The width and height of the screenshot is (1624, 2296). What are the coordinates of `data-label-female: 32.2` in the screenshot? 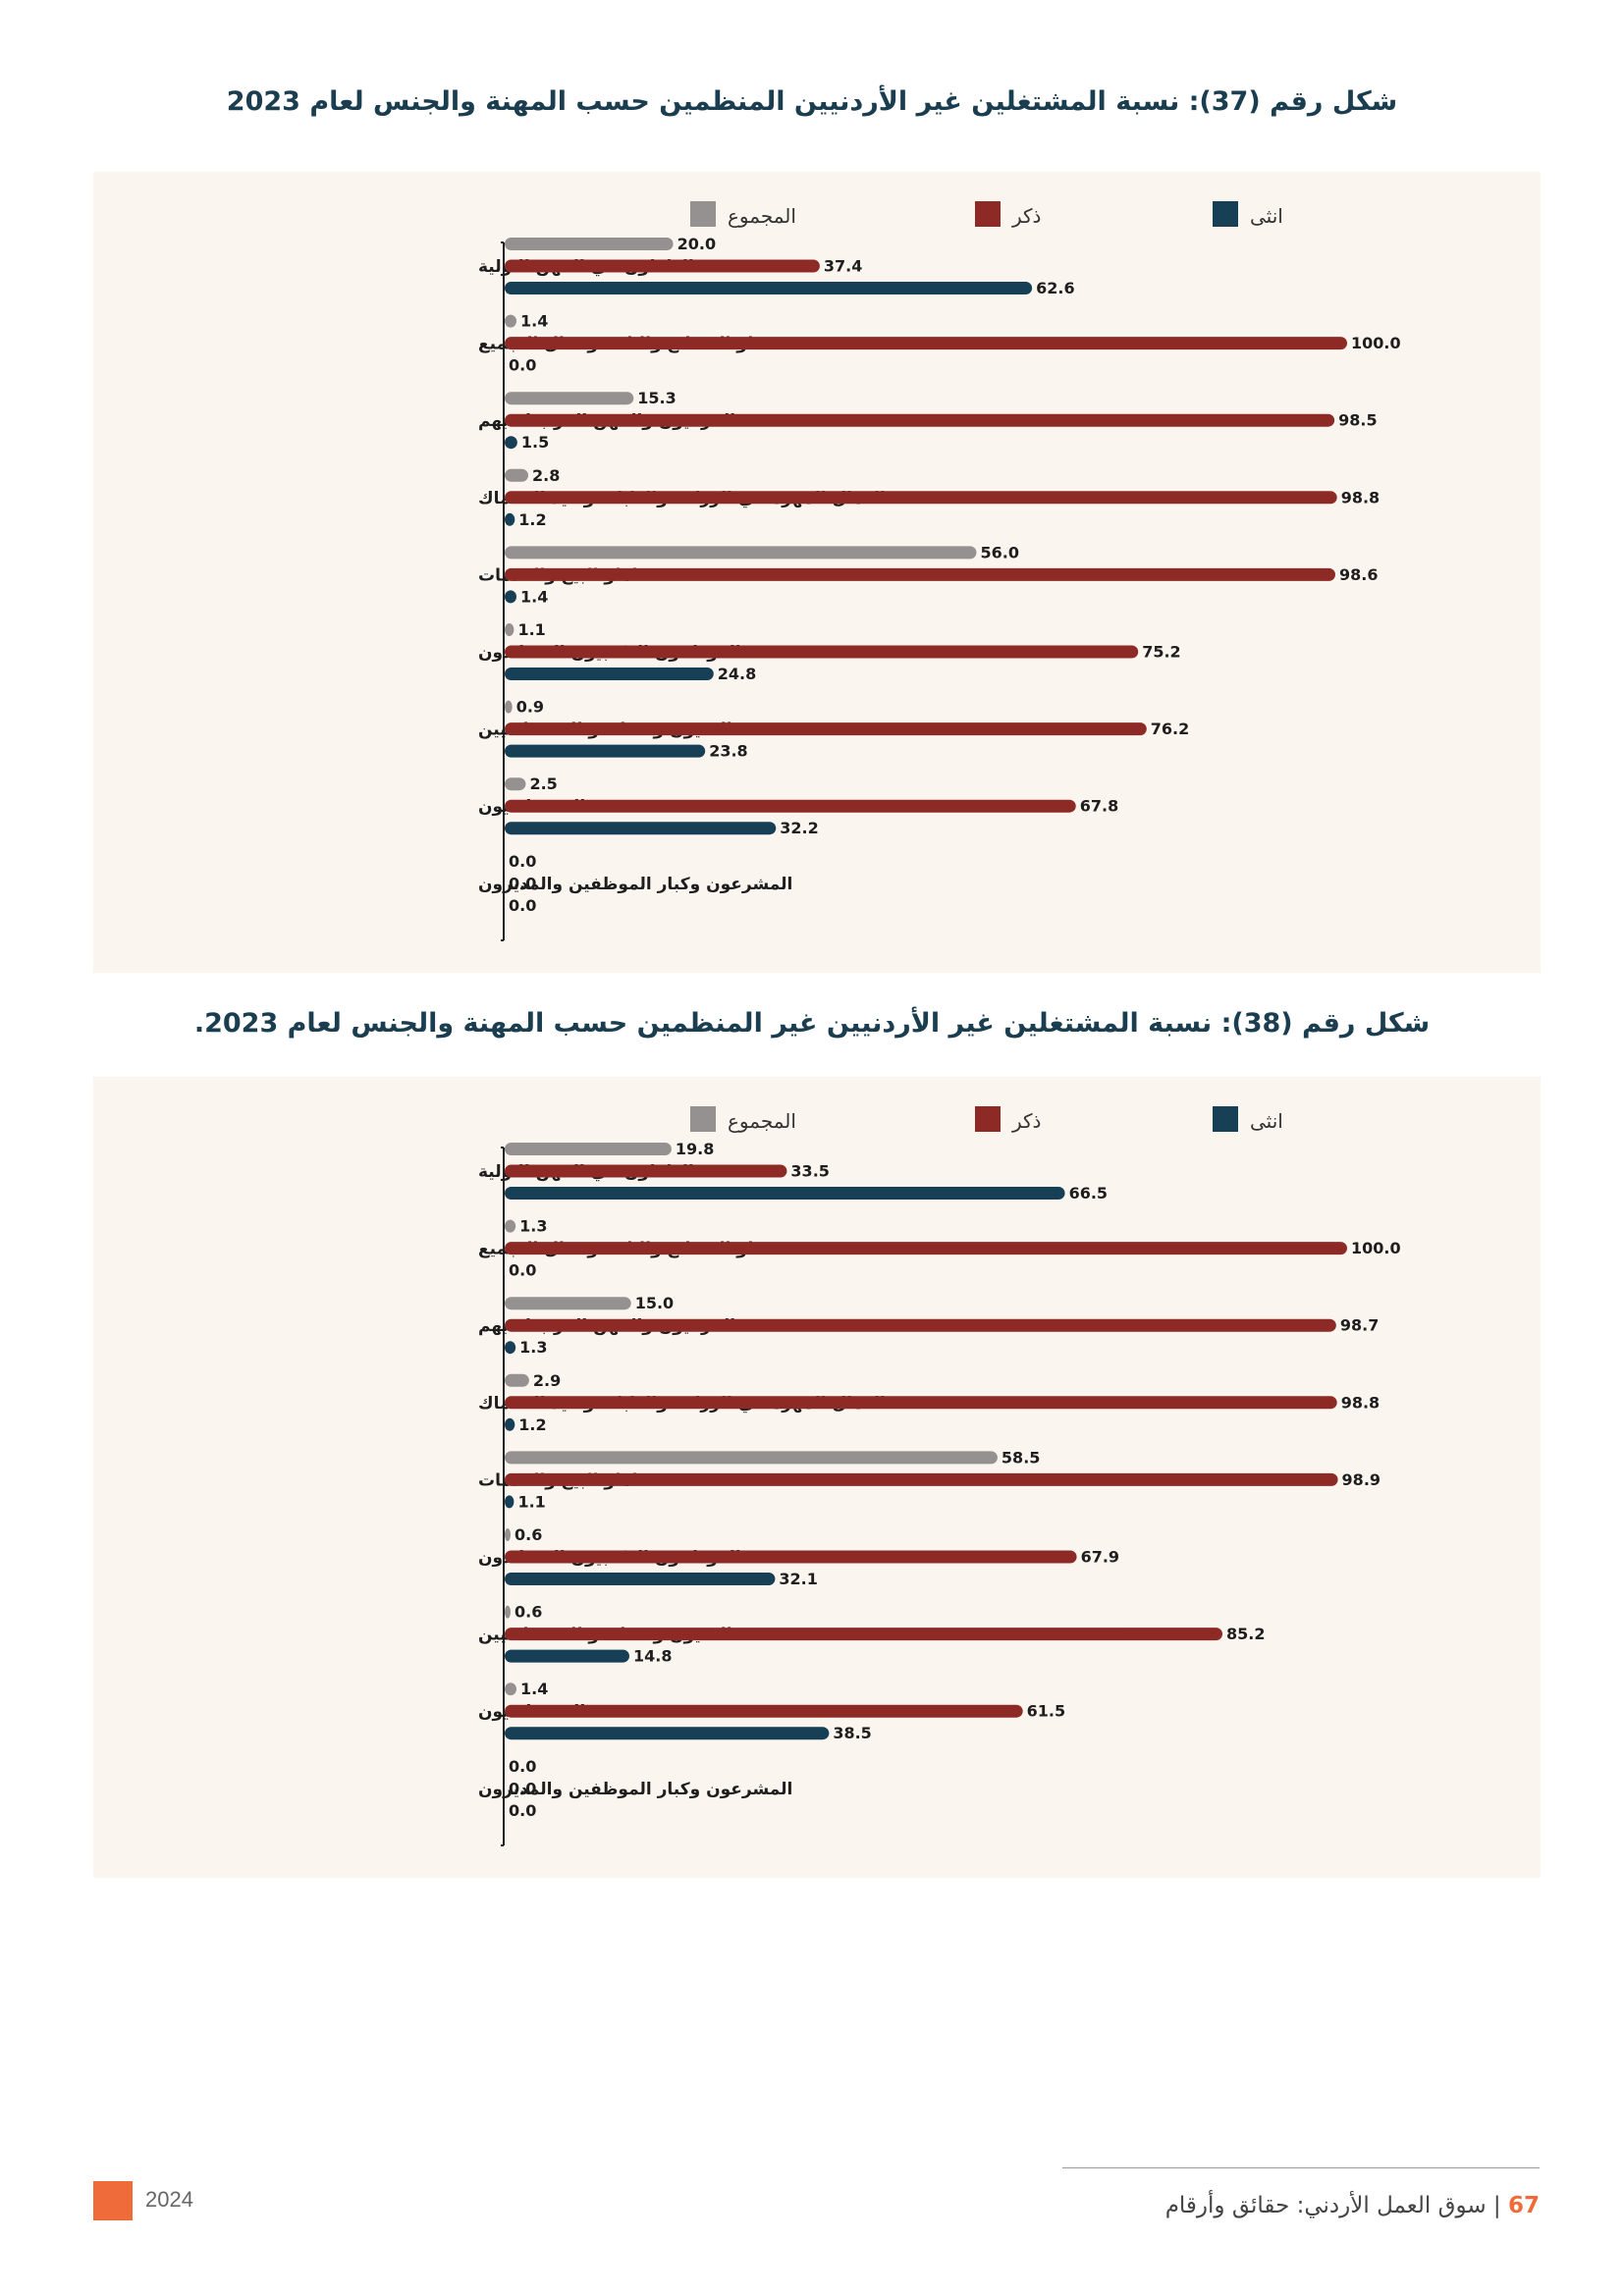 It's located at (799, 828).